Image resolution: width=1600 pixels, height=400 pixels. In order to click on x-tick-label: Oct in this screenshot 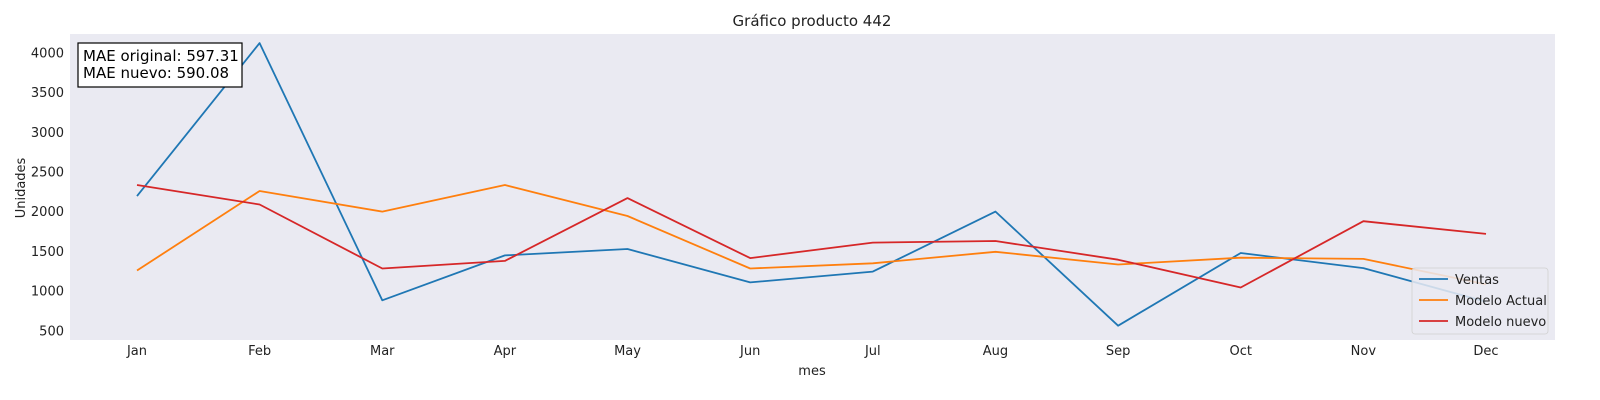, I will do `click(1240, 351)`.